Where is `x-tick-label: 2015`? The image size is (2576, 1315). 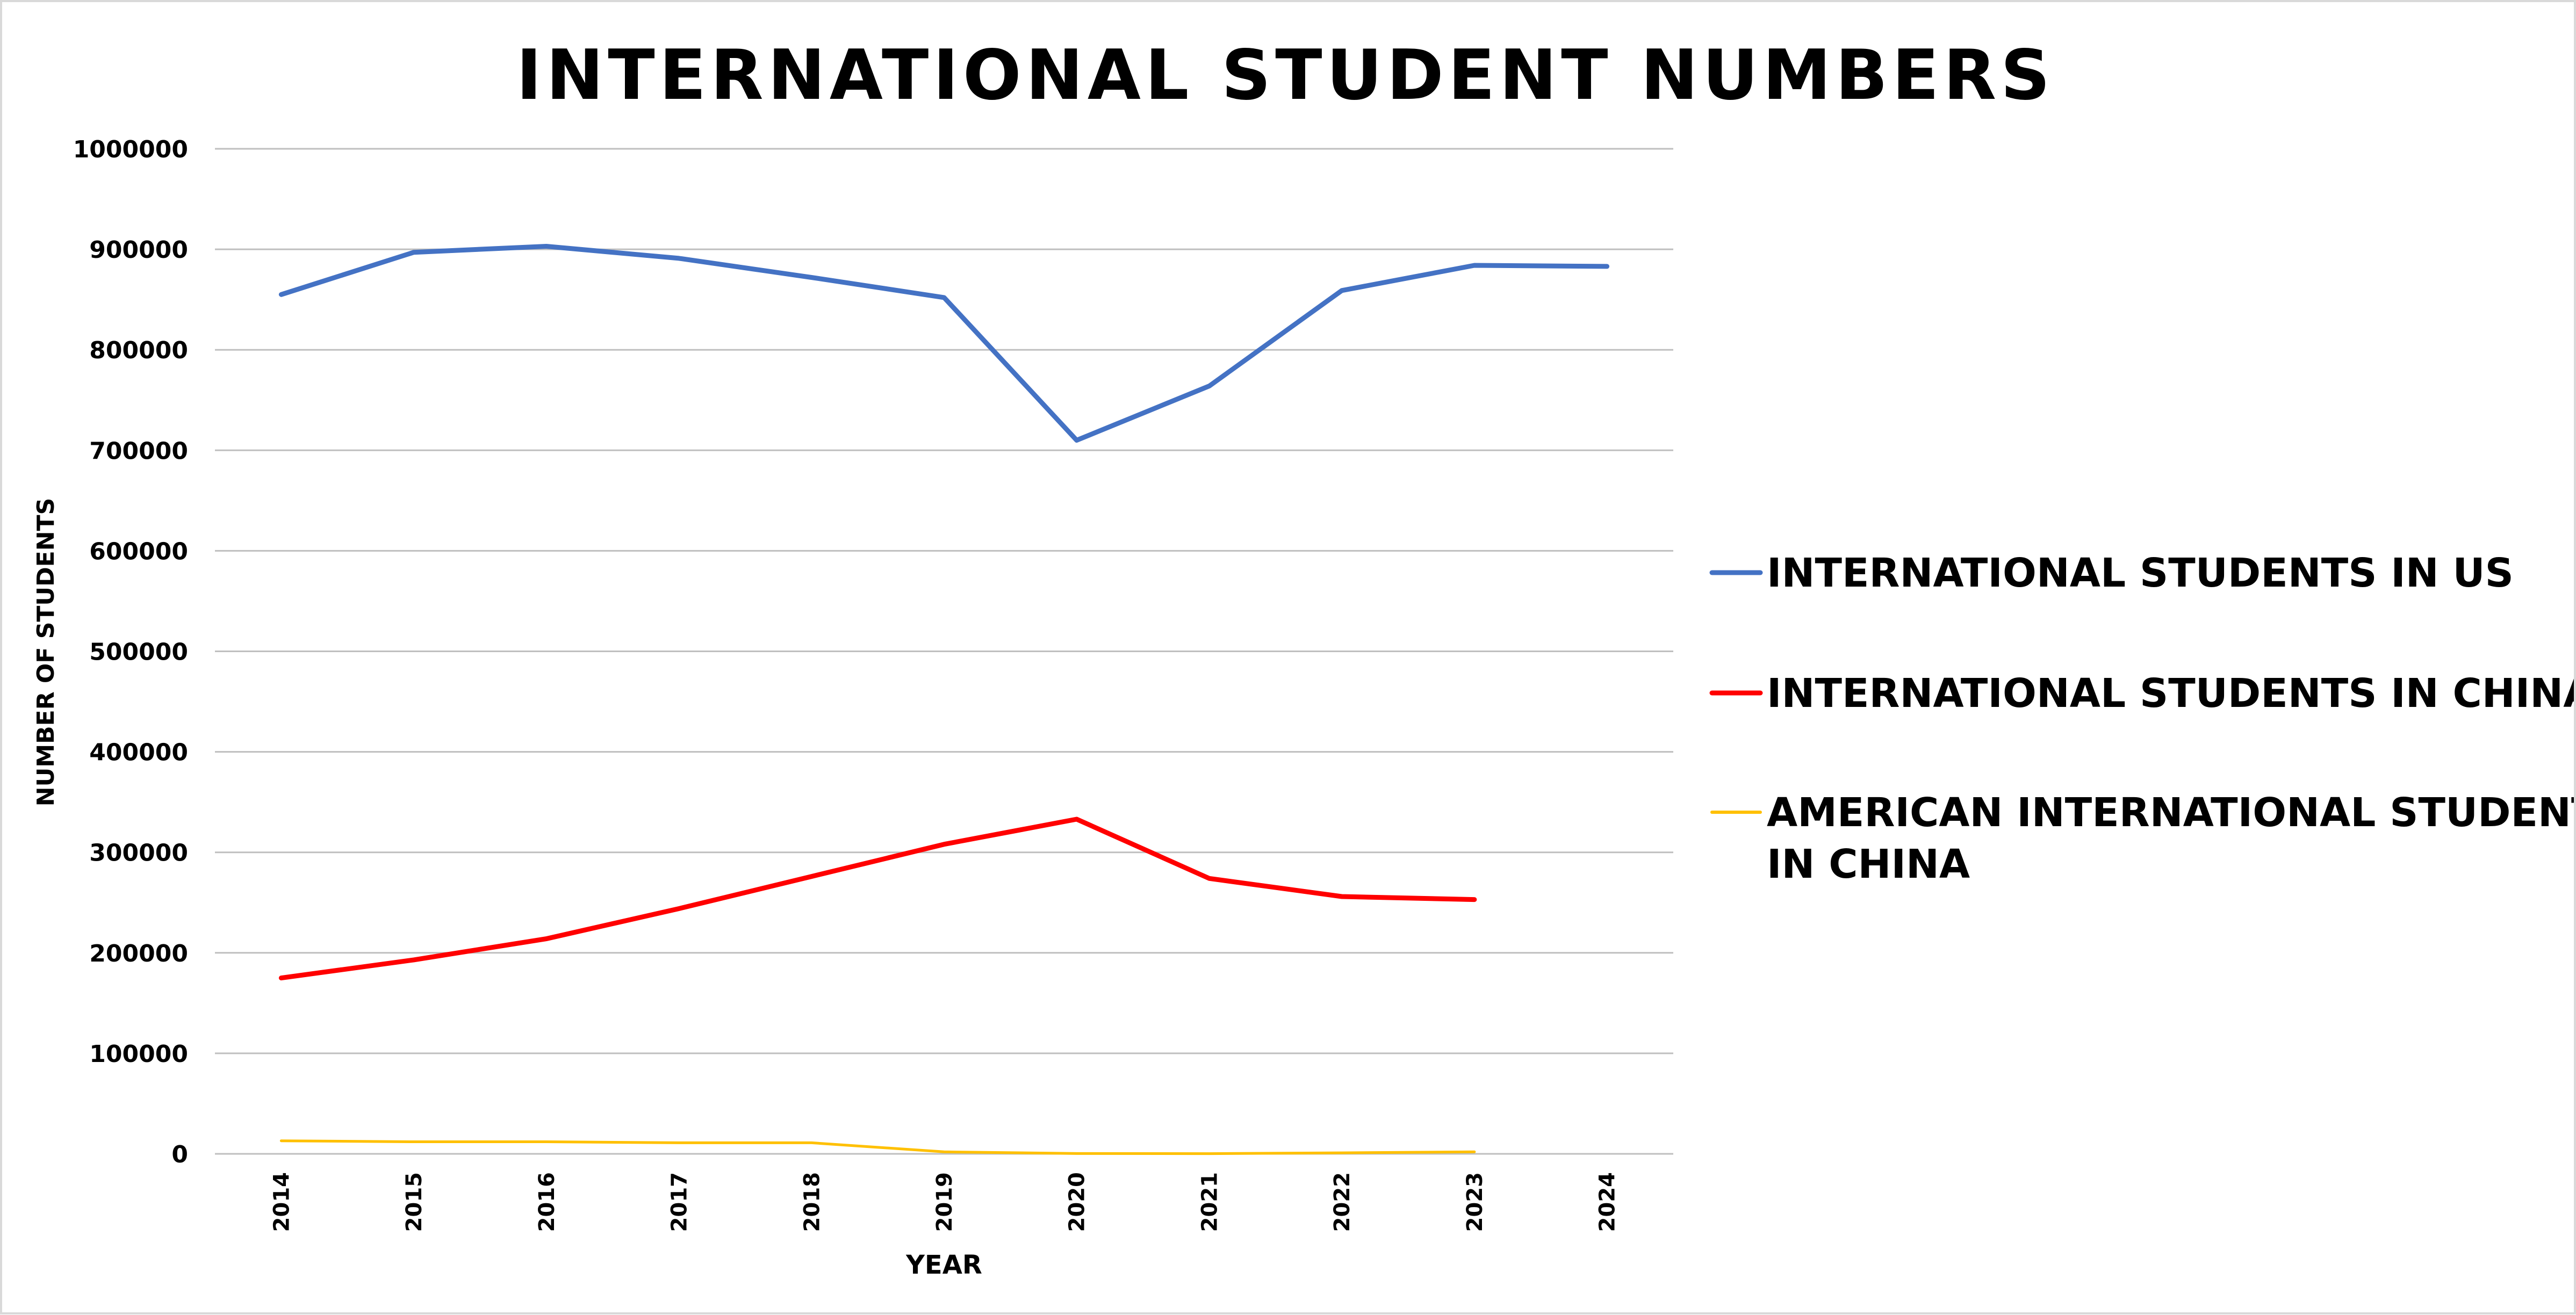 x-tick-label: 2015 is located at coordinates (414, 1202).